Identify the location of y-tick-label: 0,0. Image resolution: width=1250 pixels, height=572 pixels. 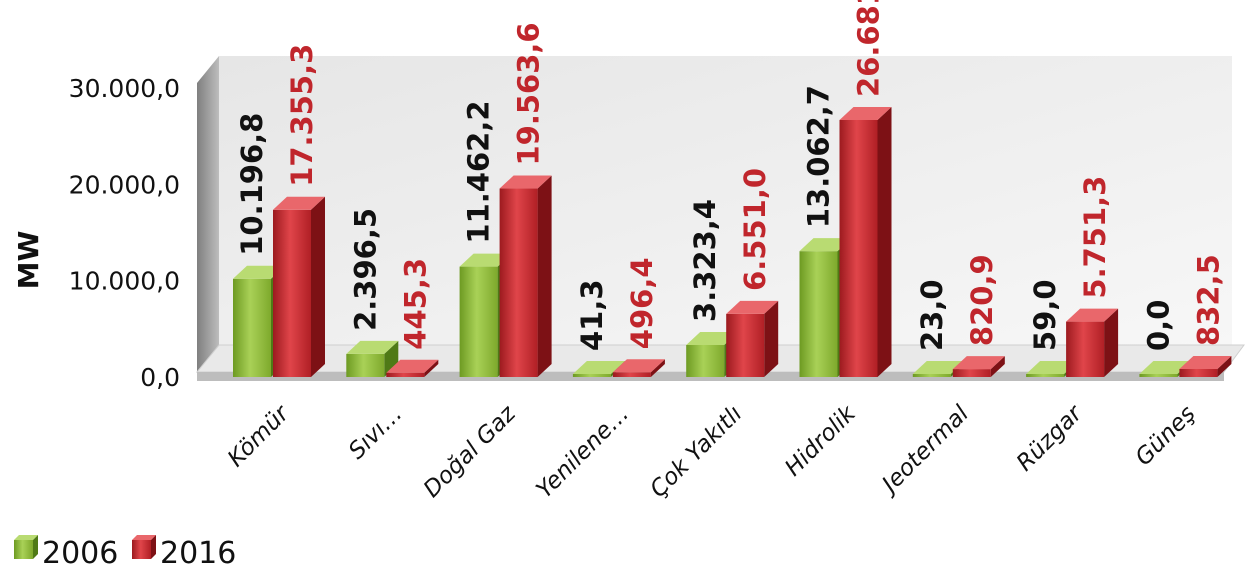
(160, 377).